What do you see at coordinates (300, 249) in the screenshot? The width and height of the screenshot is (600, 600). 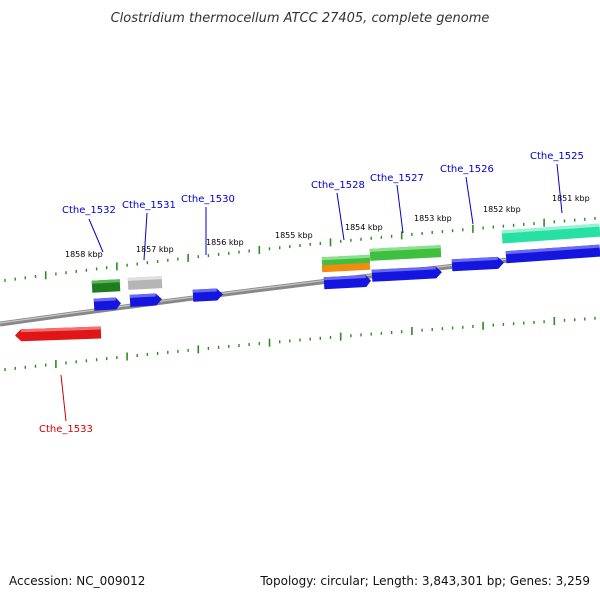 I see `tick-track-upper` at bounding box center [300, 249].